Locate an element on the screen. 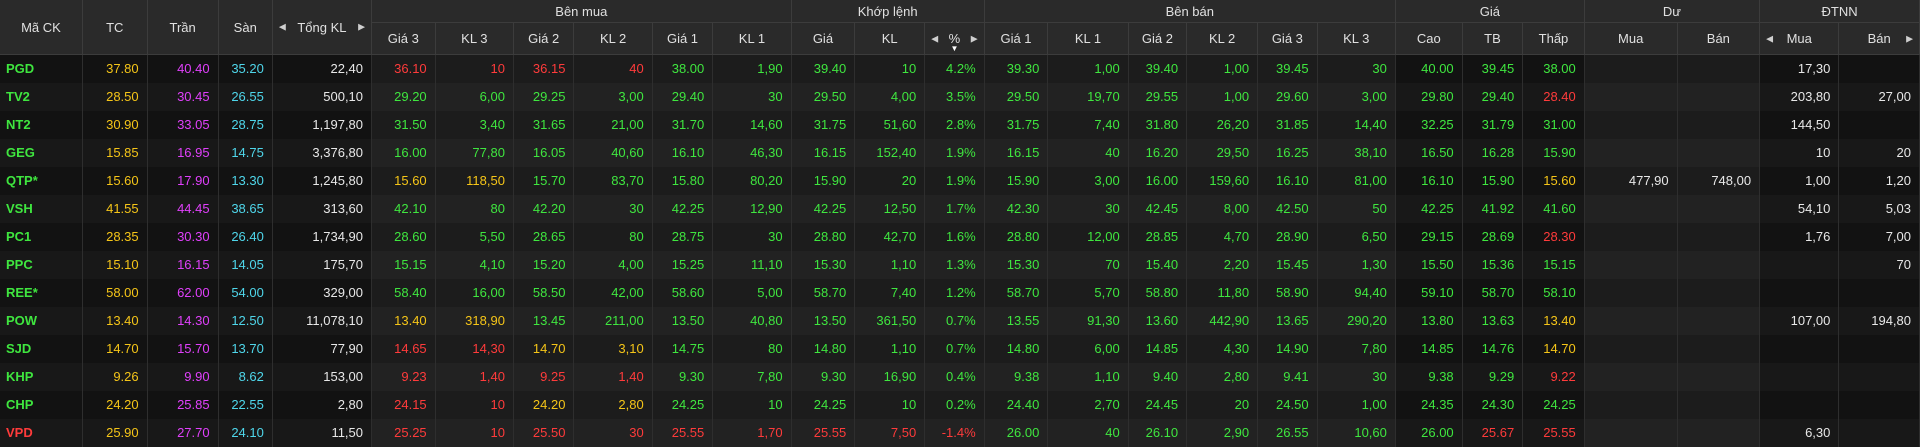 The image size is (1920, 447). col-floor: Sàn is located at coordinates (245, 27).